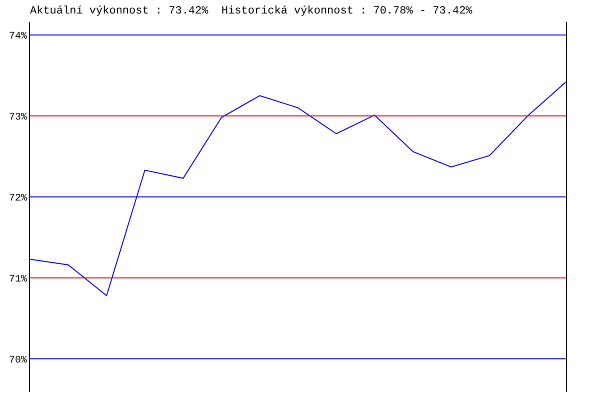  What do you see at coordinates (17, 198) in the screenshot?
I see `y-tick-label: 72%` at bounding box center [17, 198].